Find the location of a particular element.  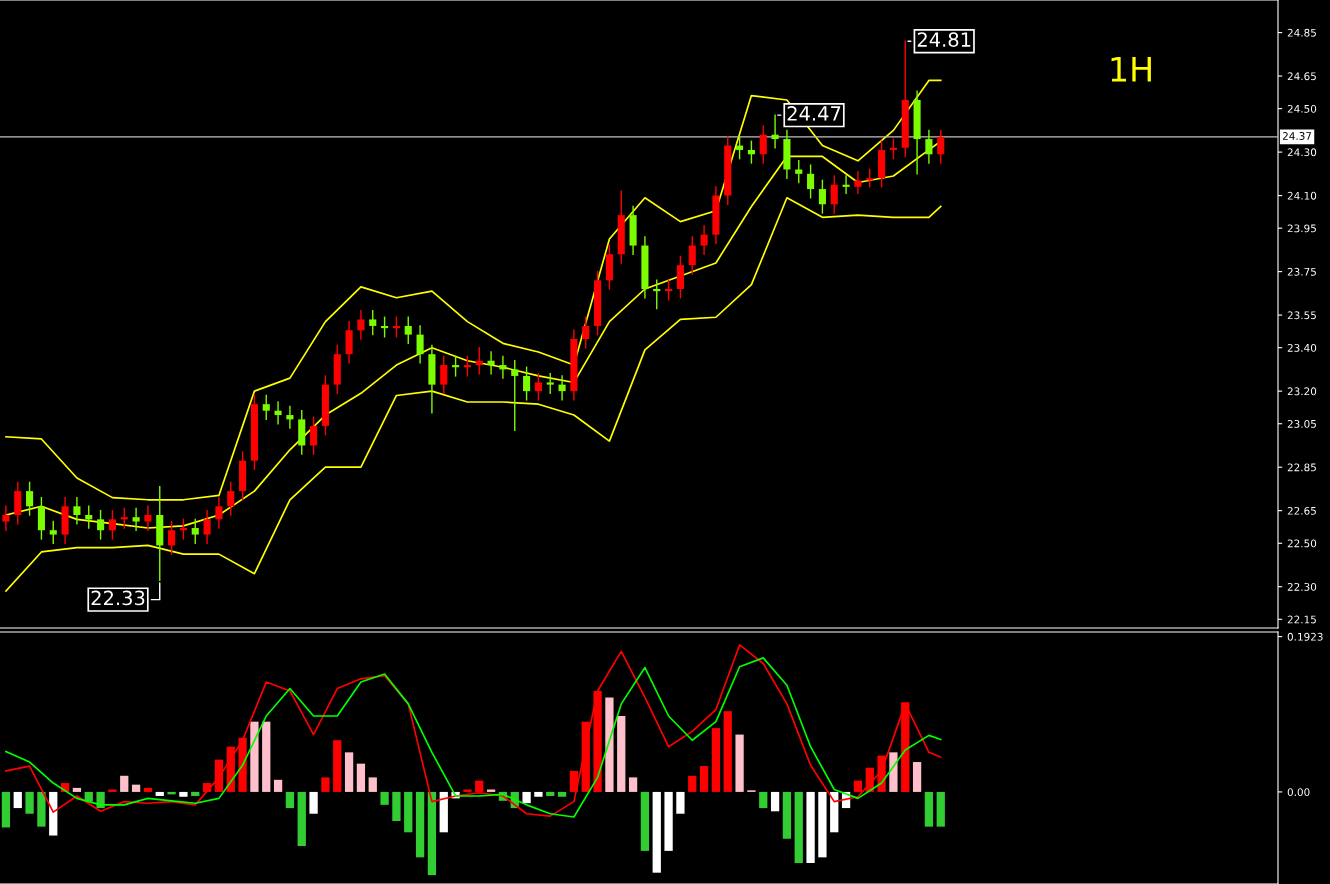

annotation: 1H is located at coordinates (1131, 69).